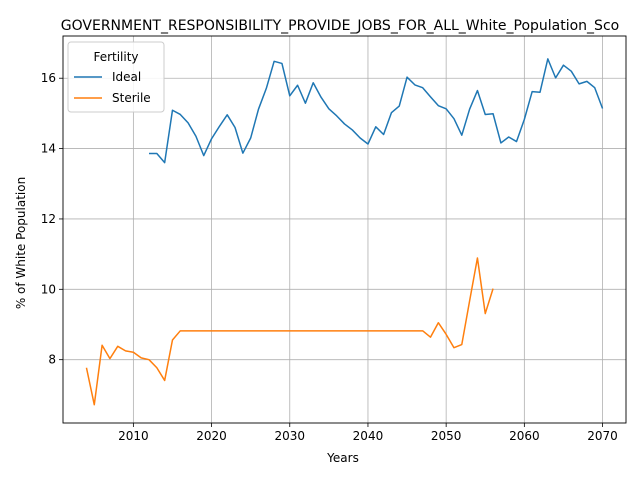  I want to click on y-tick-label: 10, so click(48, 289).